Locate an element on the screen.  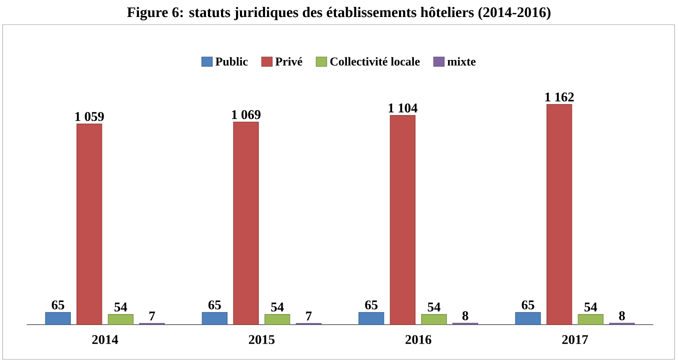
data-label: 1 069 is located at coordinates (246, 115).